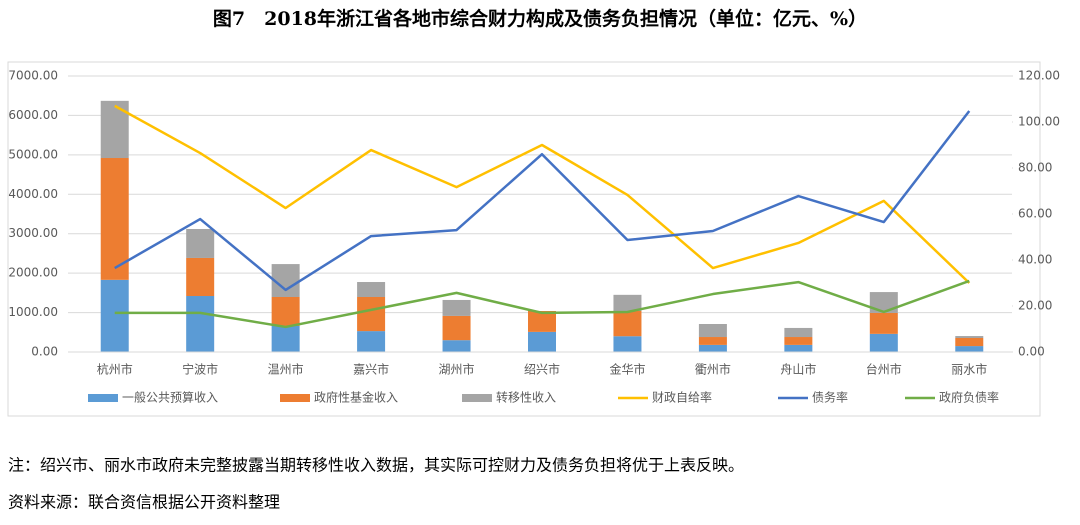  I want to click on y2-tick-label: 80.00, so click(1035, 168).